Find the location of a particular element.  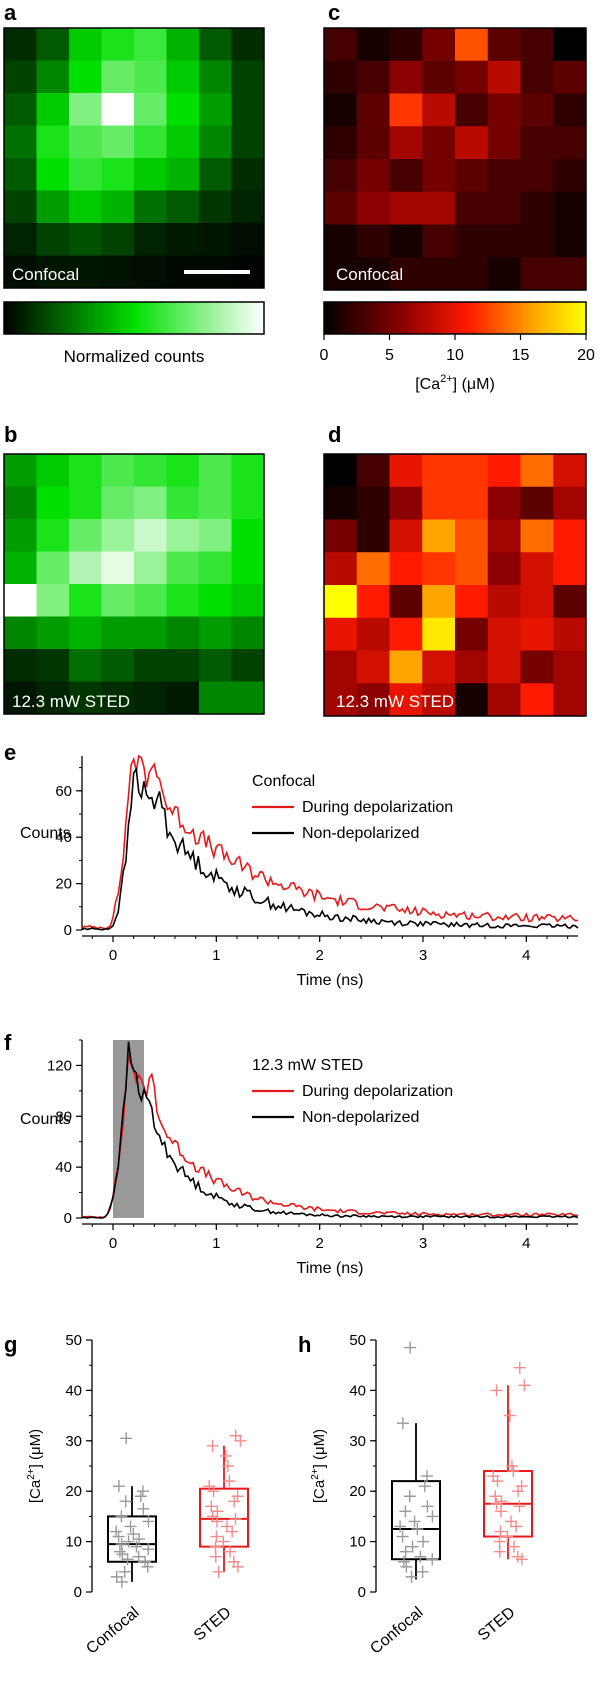

heatmap-b is located at coordinates (134, 584).